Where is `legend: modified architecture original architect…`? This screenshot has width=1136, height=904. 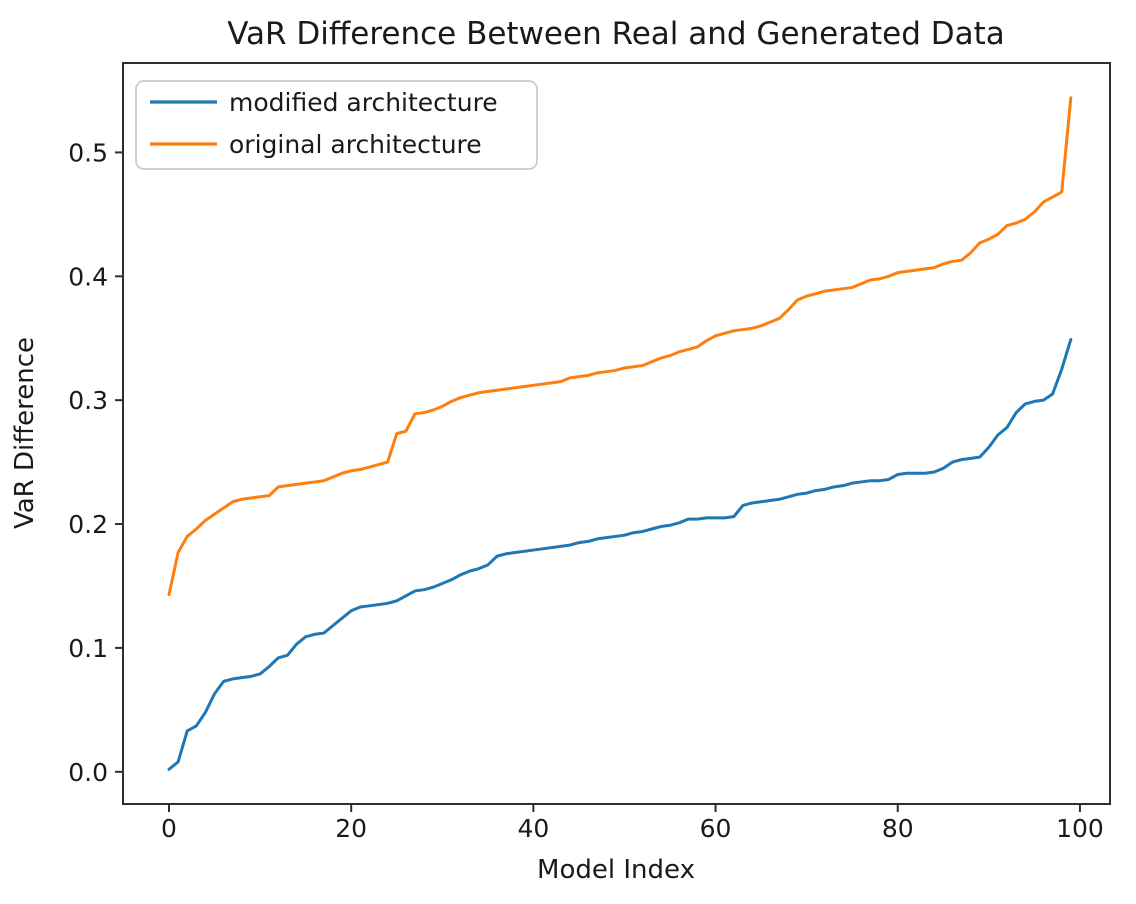 legend: modified architecture original architect… is located at coordinates (336, 125).